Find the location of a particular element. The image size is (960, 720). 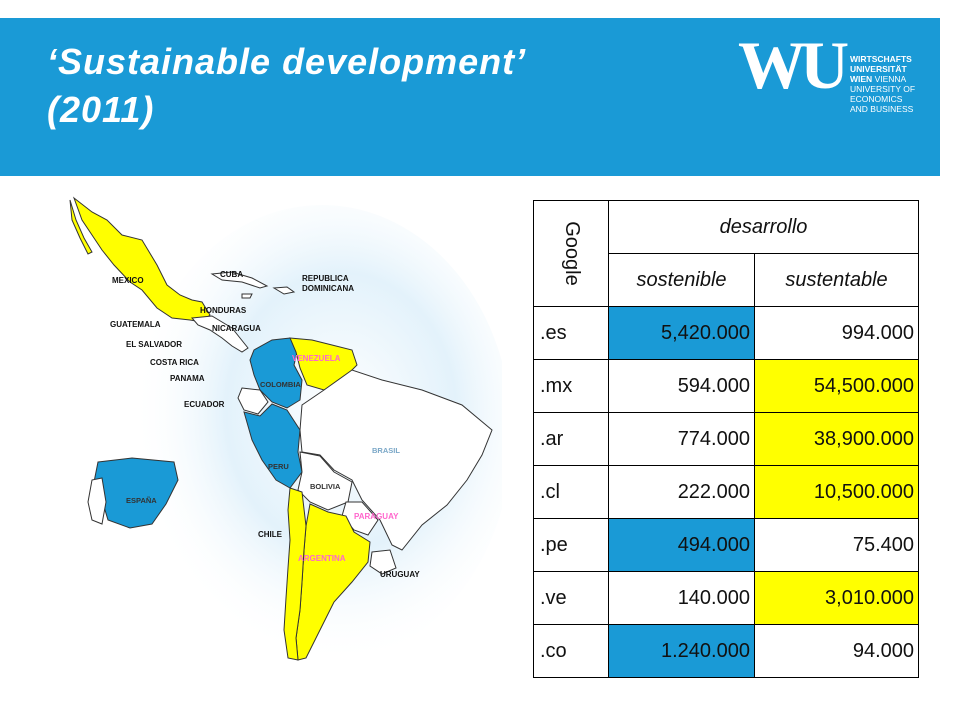

sostenible-cell: 1.240.000 is located at coordinates (681, 651).